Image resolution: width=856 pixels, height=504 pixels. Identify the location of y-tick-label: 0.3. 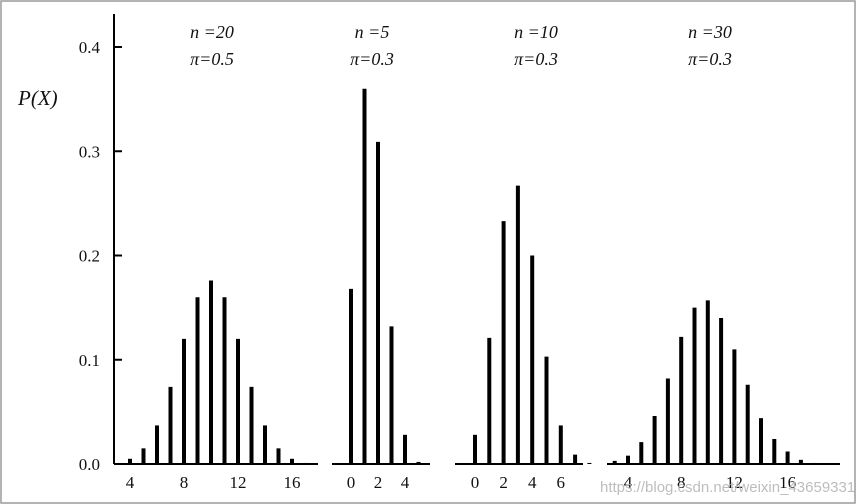
(89, 151).